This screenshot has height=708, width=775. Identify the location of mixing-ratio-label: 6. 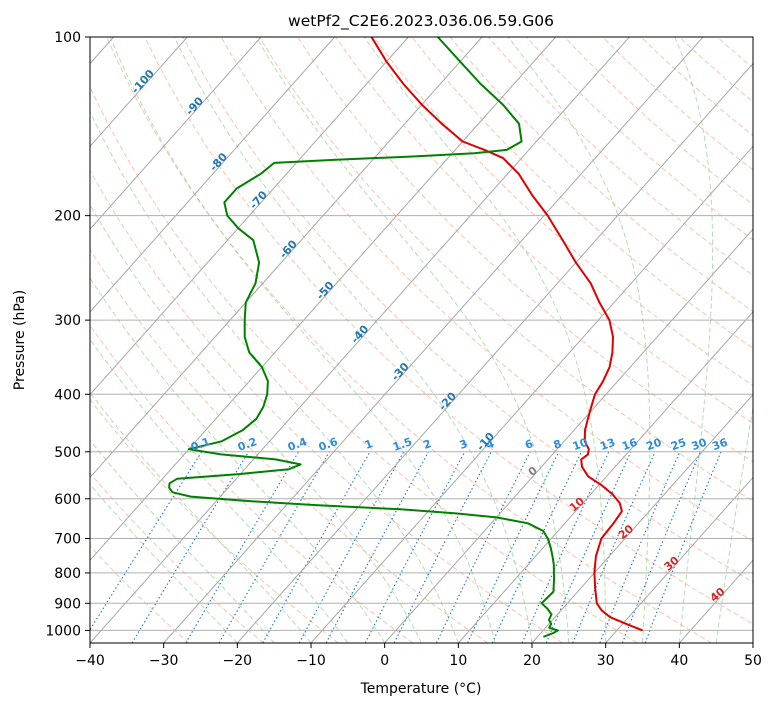
(529, 444).